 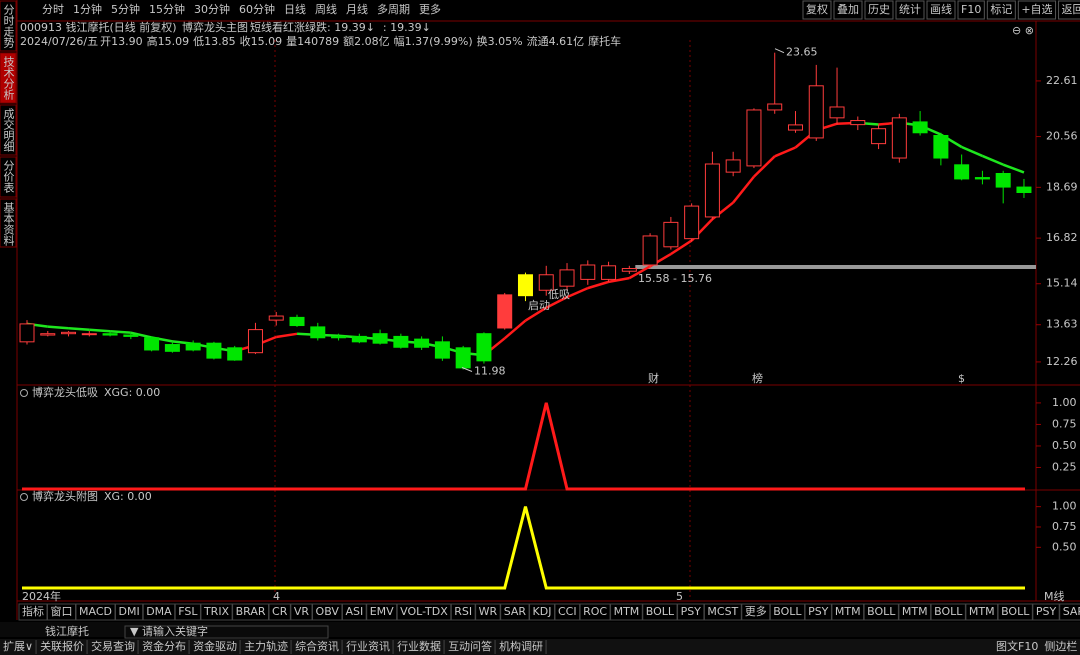 I want to click on status-tab: 行业资讯, so click(x=368, y=646).